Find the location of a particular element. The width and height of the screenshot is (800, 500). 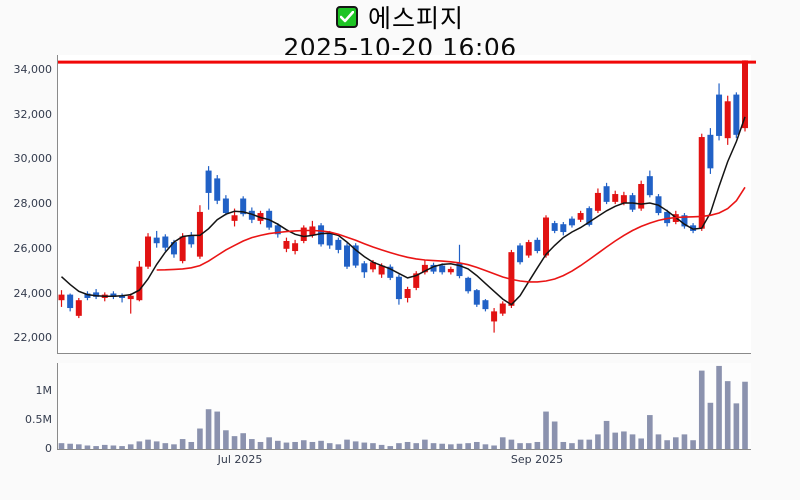

price-tick-label: 28,000 is located at coordinates (33, 204).